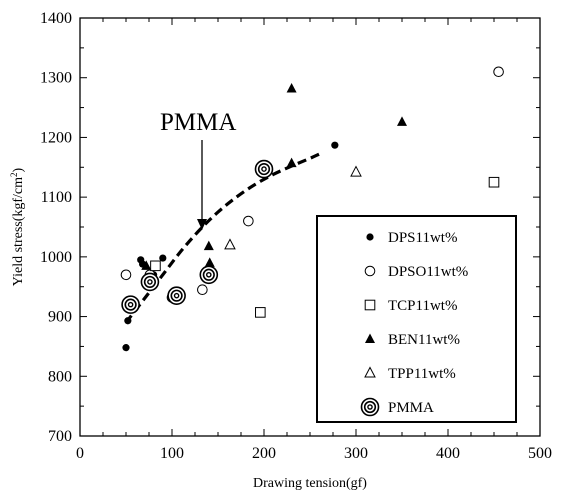  What do you see at coordinates (56, 78) in the screenshot?
I see `y-tick-label: 1300` at bounding box center [56, 78].